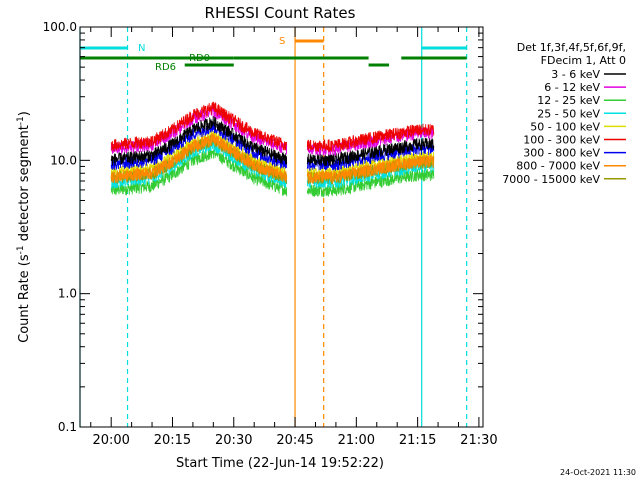 This screenshot has width=640, height=480. What do you see at coordinates (280, 463) in the screenshot?
I see `x-axis-label: Start Time (22-Jun-14 19:52:22)` at bounding box center [280, 463].